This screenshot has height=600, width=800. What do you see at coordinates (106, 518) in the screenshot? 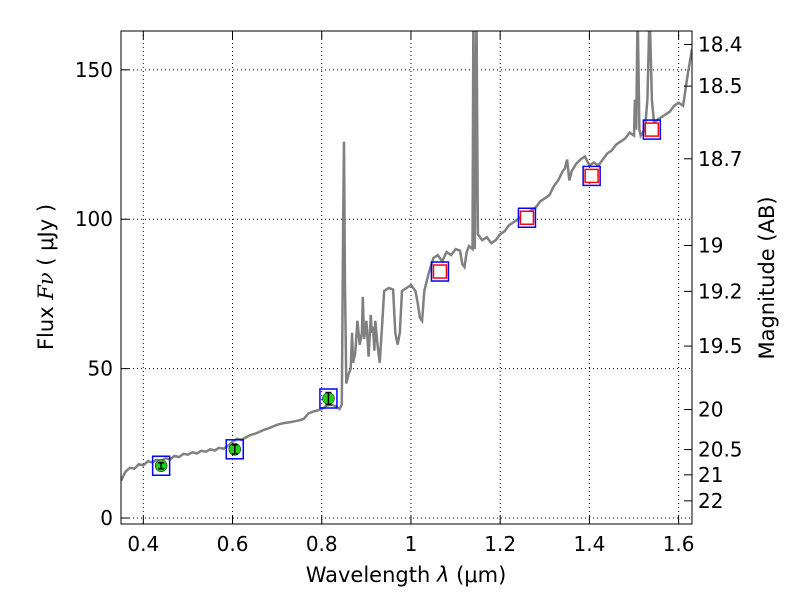
I see `y-tick-label: 0` at bounding box center [106, 518].